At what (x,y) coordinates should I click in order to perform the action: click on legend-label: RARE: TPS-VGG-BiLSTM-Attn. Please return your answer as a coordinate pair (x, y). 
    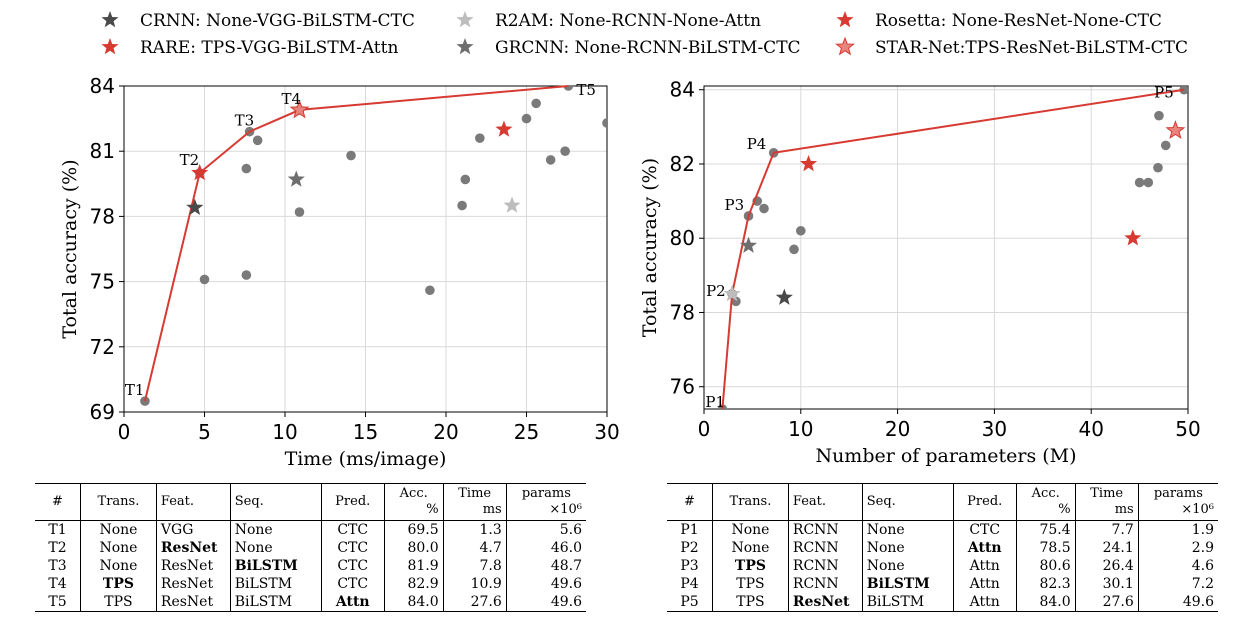
    Looking at the image, I should click on (269, 48).